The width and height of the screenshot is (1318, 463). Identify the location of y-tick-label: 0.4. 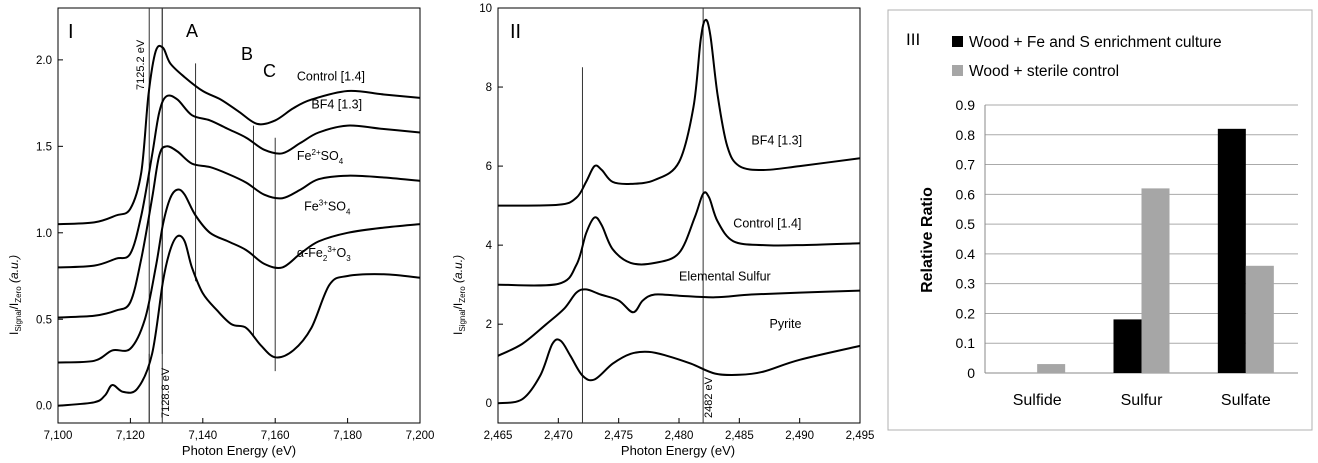
(966, 254).